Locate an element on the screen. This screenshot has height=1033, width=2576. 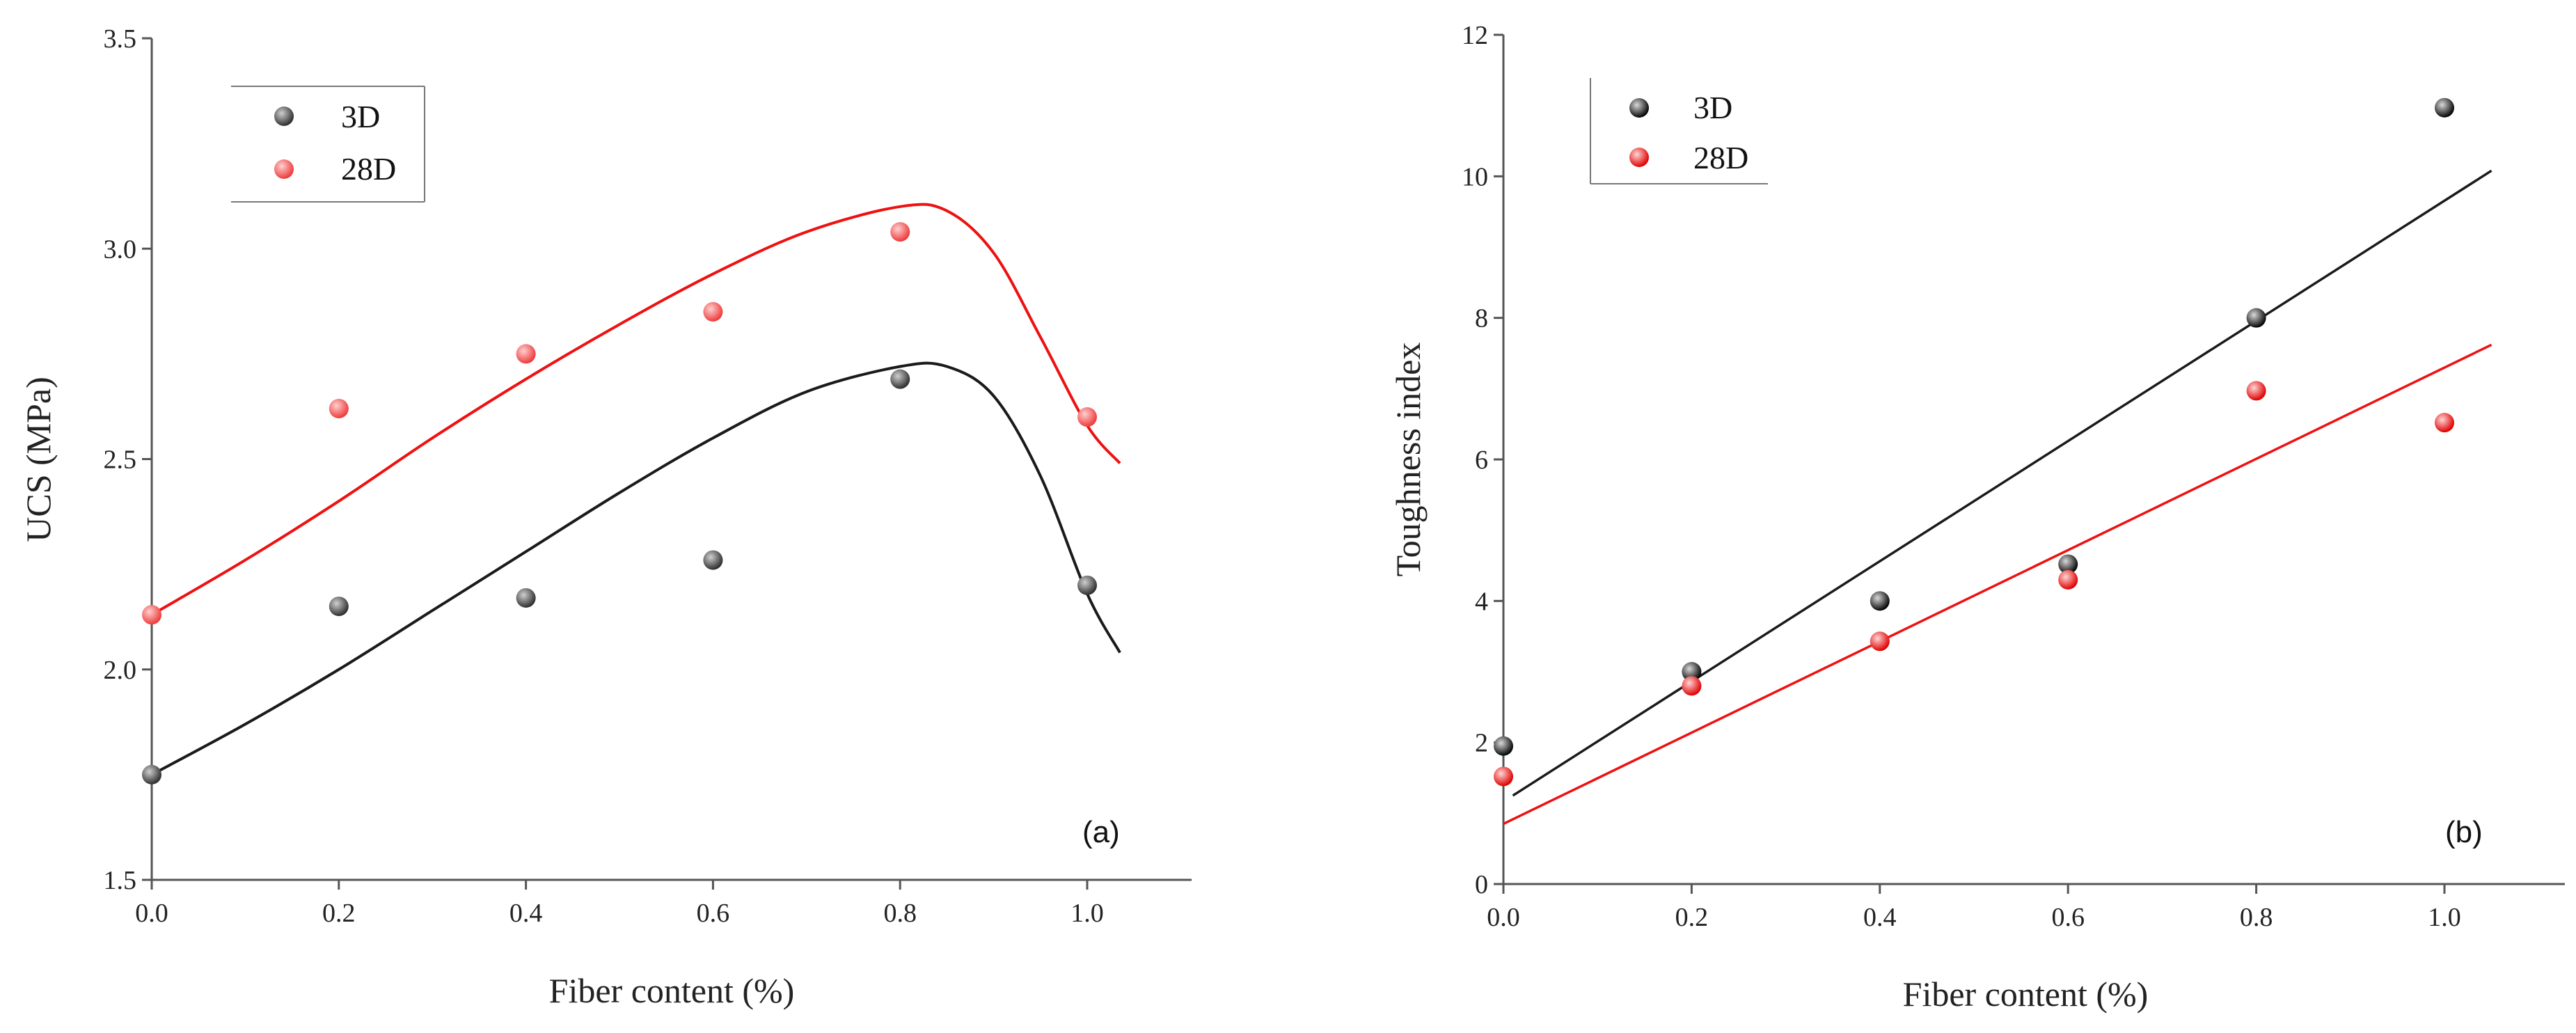
y-ticks-b: 0 2 4 6 8 10 12 is located at coordinates (1482, 460).